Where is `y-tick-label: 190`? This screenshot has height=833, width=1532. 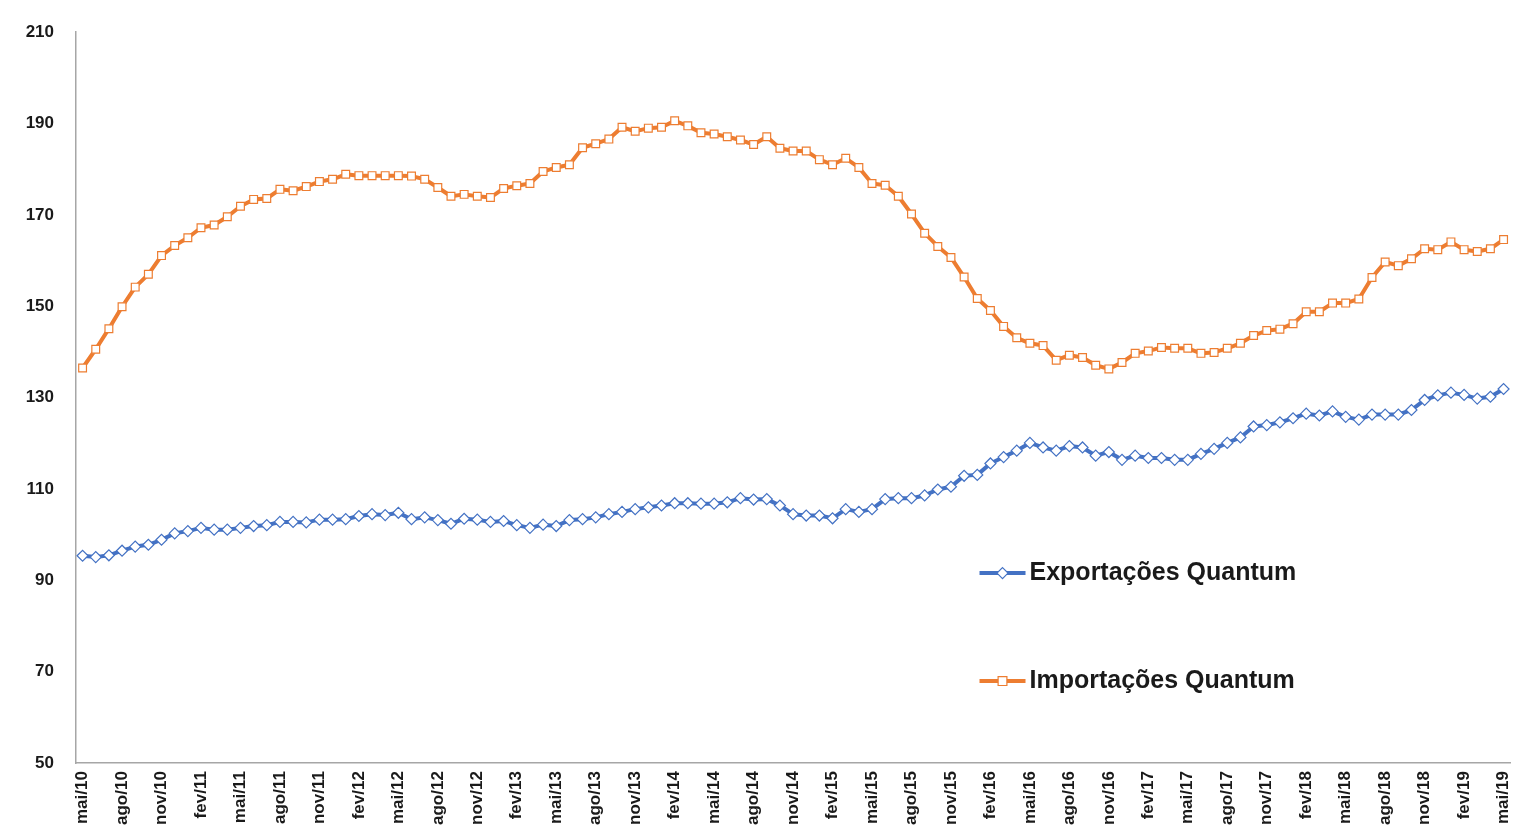
y-tick-label: 190 is located at coordinates (39, 123).